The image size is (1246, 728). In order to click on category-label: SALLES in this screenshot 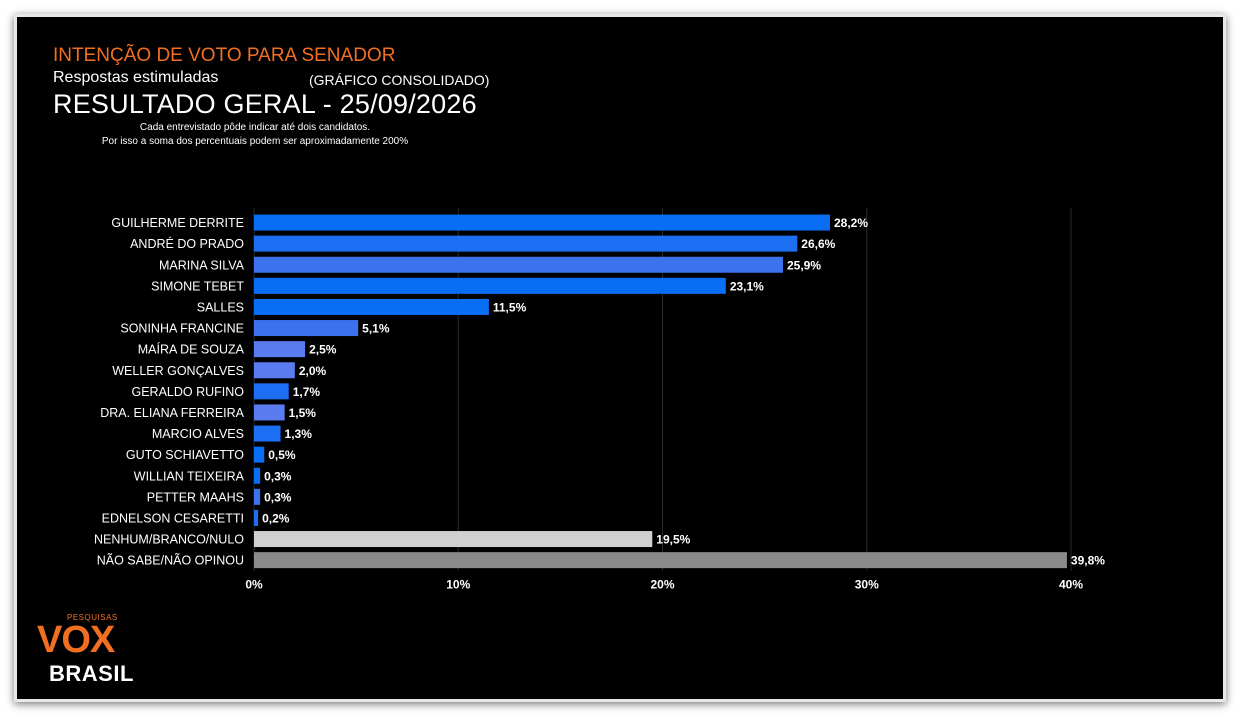, I will do `click(220, 307)`.